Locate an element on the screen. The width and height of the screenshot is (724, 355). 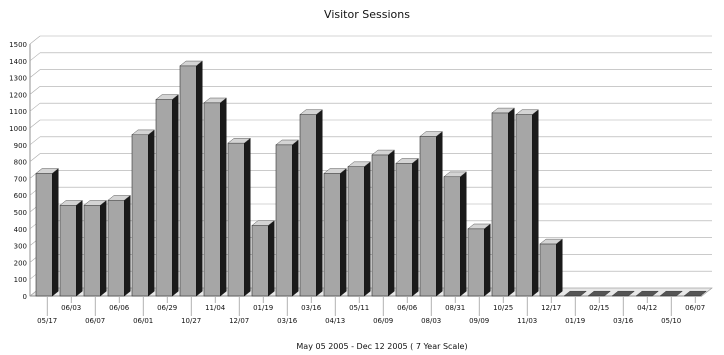
y-tick-label: 100 is located at coordinates (20, 280).